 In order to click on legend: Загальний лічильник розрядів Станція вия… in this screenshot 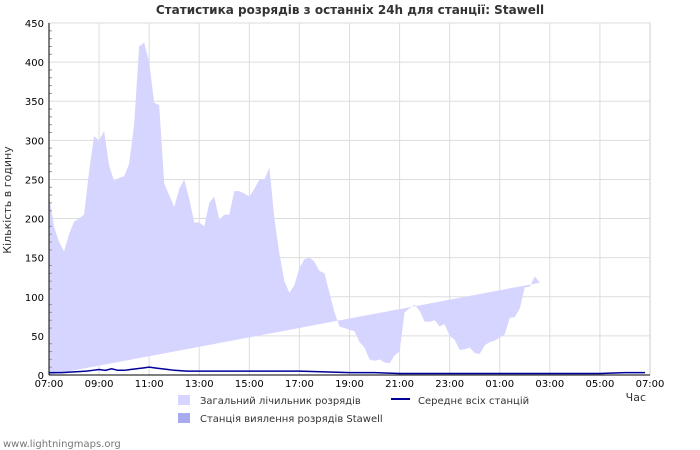, I will do `click(353, 410)`.